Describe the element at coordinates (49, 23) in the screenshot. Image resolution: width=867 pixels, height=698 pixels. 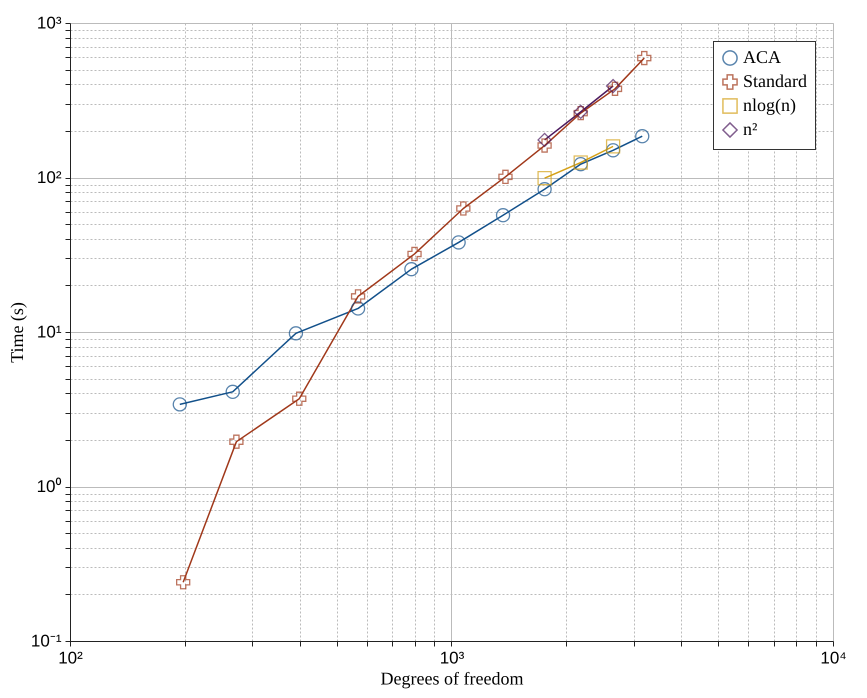
I see `y-tick-label: 10³` at that location.